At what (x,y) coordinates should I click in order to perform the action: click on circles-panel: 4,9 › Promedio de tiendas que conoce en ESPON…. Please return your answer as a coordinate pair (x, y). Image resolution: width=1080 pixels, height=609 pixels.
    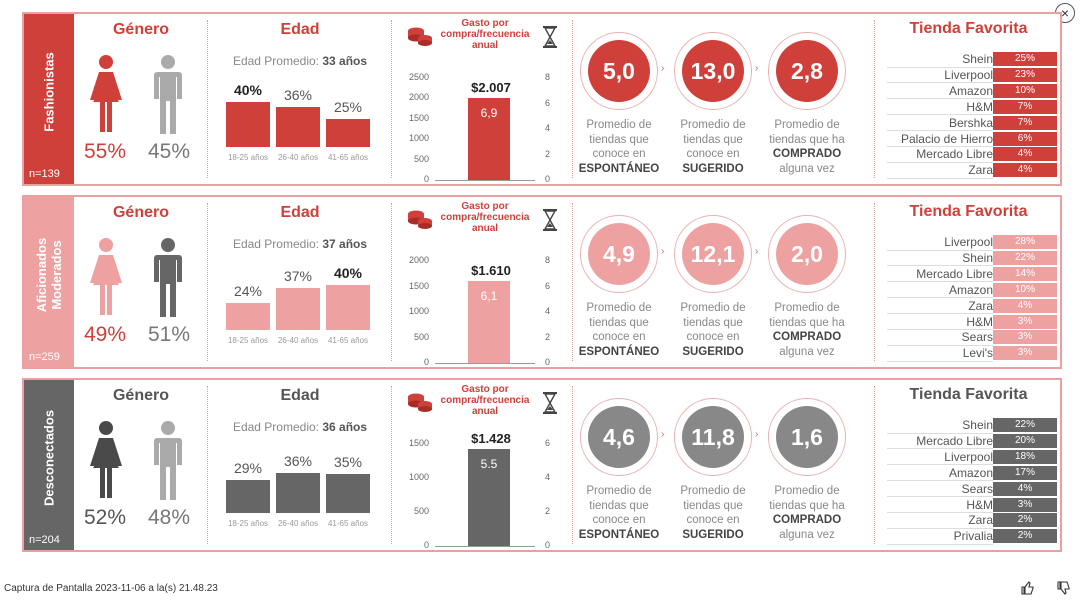
    Looking at the image, I should click on (724, 282).